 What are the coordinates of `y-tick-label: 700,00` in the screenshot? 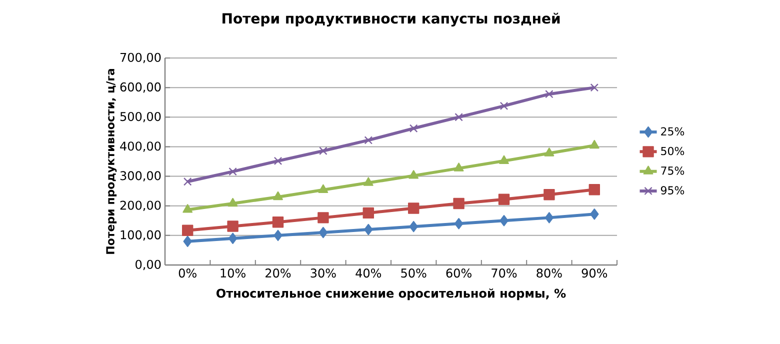 It's located at (140, 58).